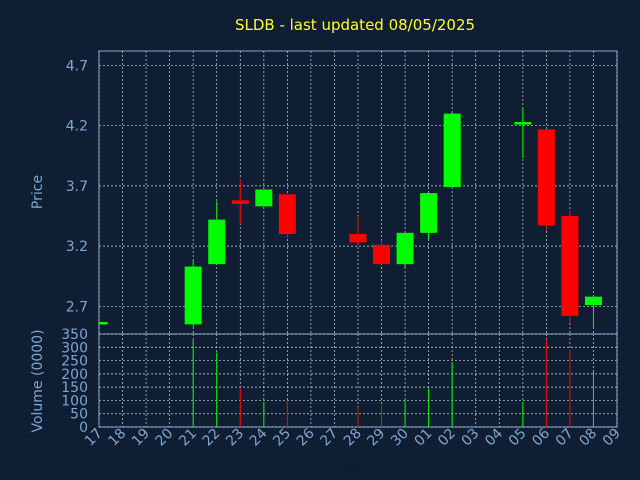 Image resolution: width=640 pixels, height=480 pixels. Describe the element at coordinates (282, 438) in the screenshot. I see `x-tick-label: 25` at that location.